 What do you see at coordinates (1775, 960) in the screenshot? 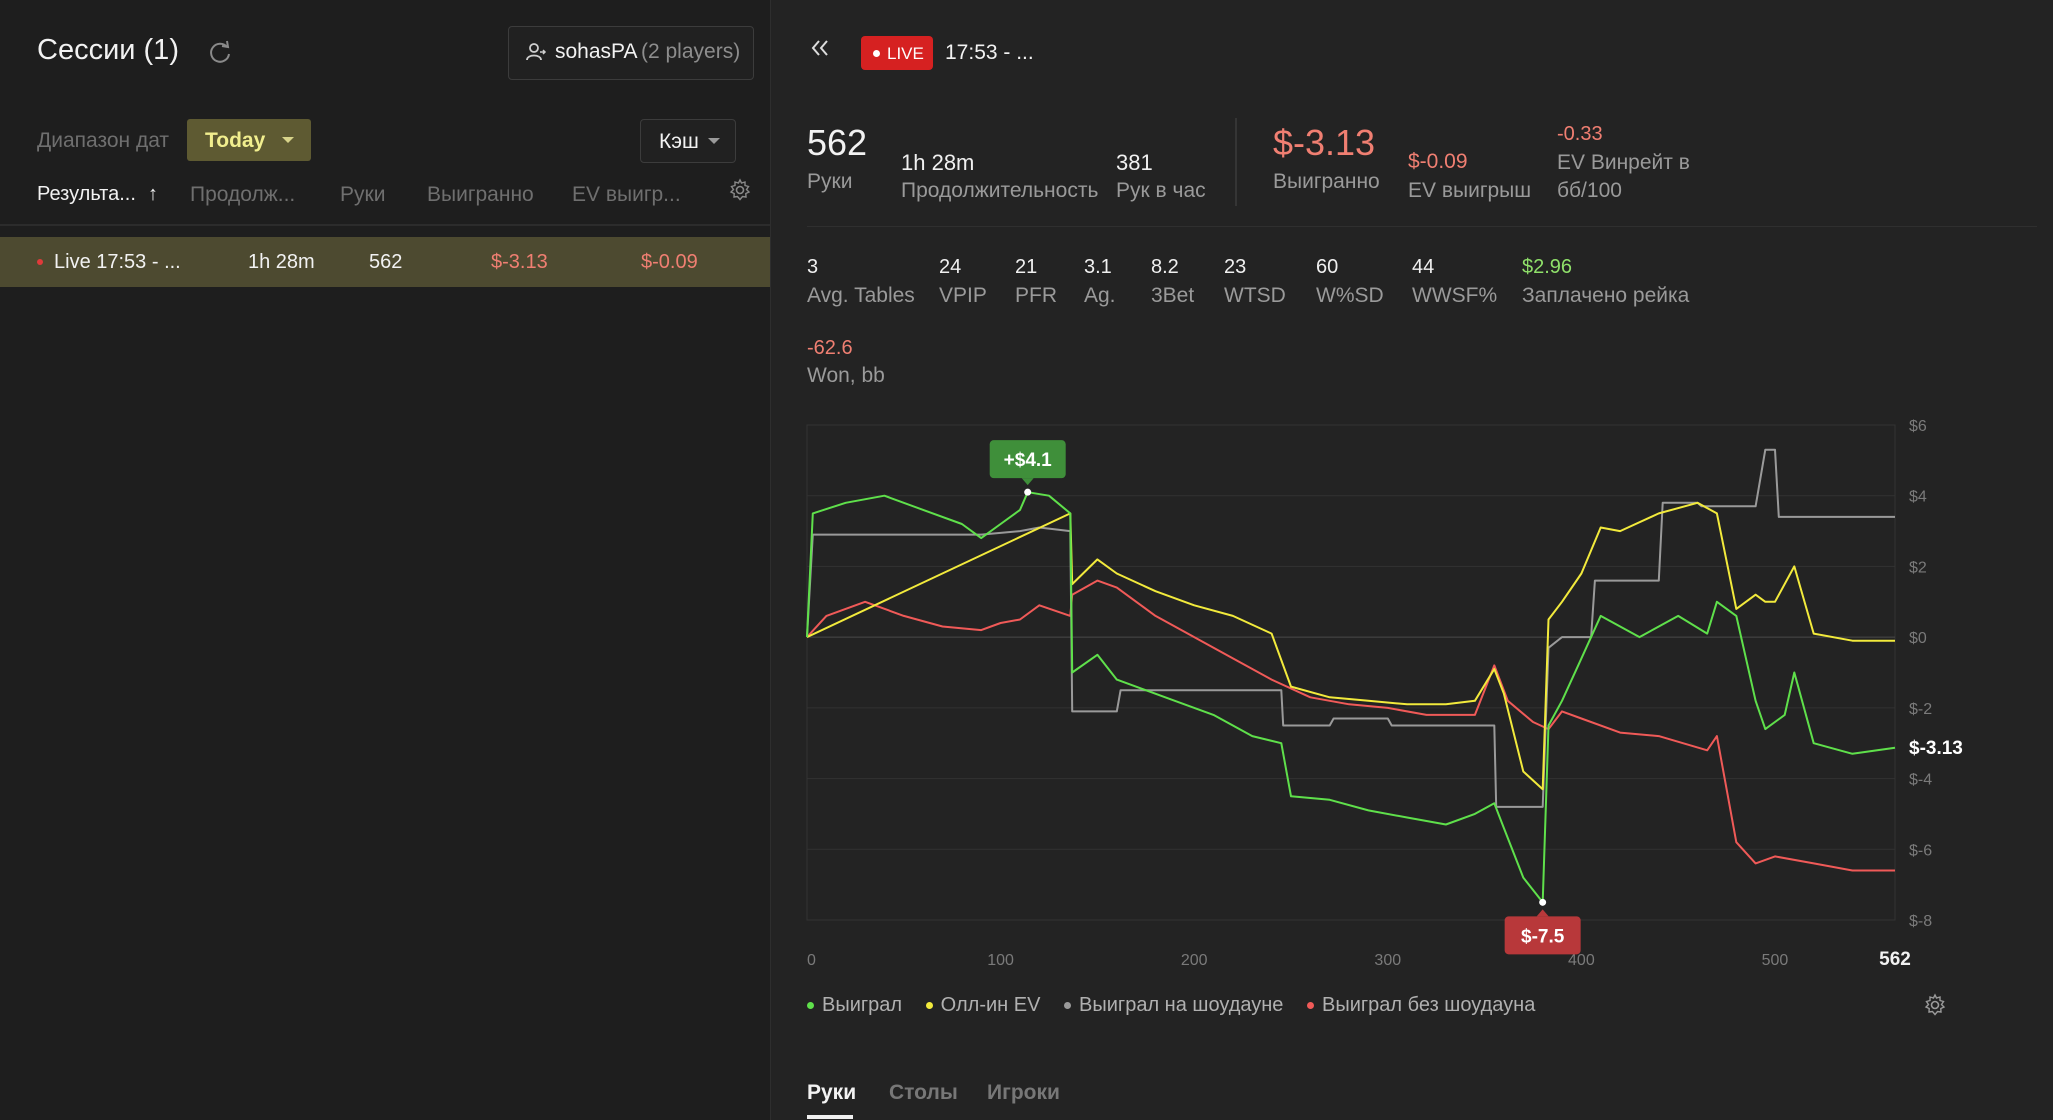
I see `x-tick-label: 500` at bounding box center [1775, 960].